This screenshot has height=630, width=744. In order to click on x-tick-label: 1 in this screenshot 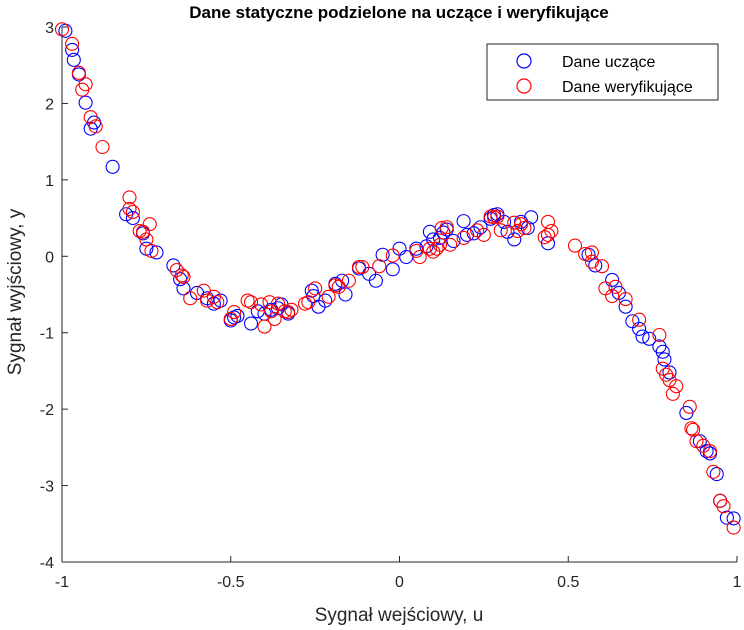, I will do `click(737, 582)`.